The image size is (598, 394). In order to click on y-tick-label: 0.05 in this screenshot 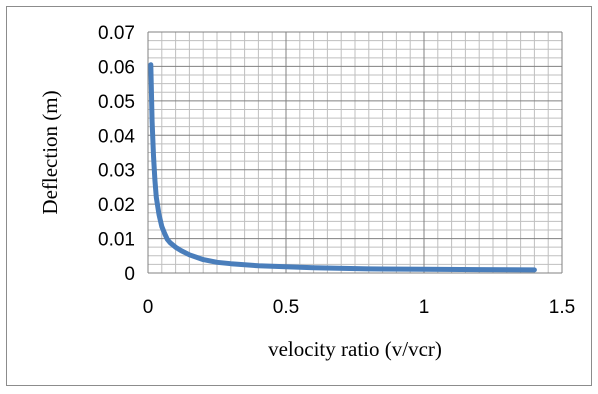, I will do `click(116, 102)`.